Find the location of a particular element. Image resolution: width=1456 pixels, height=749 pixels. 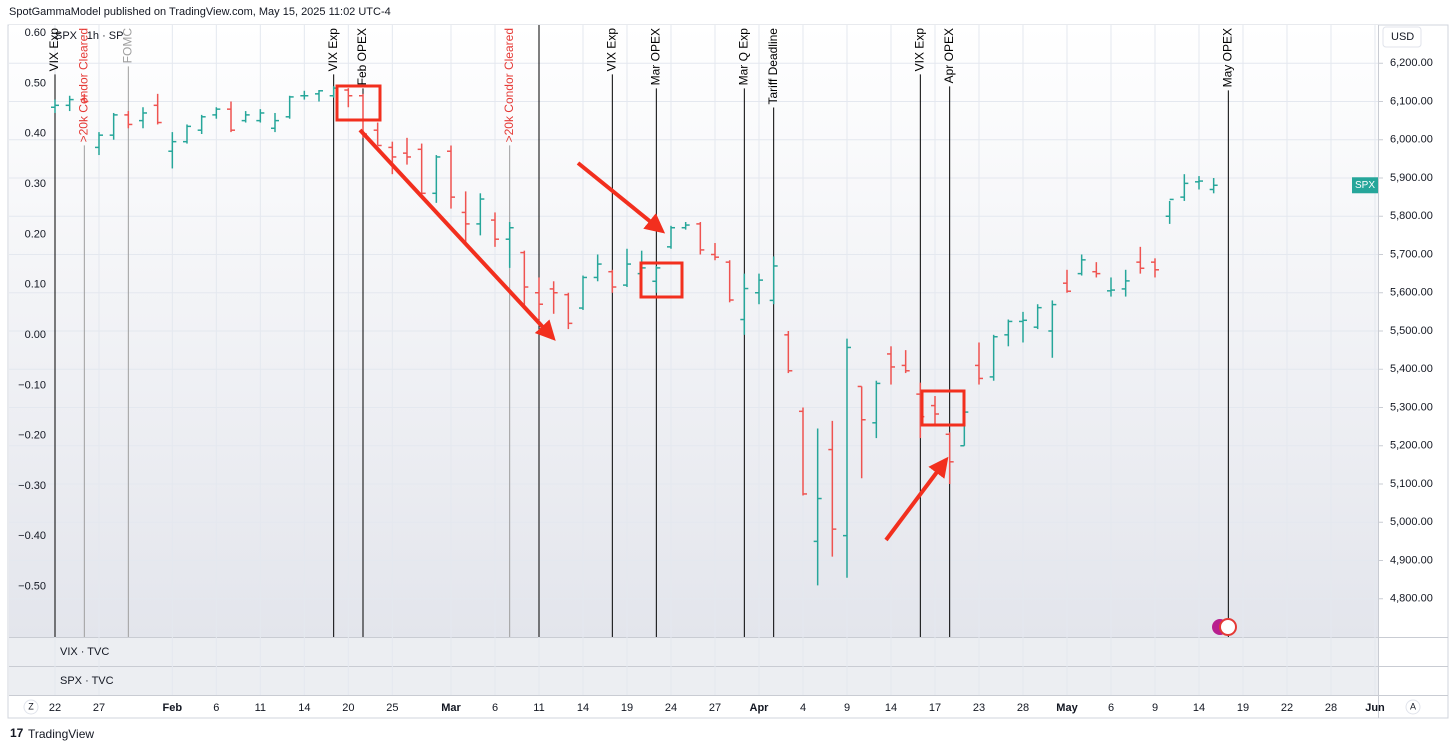

y-tick-label: 5,500.00 is located at coordinates (1411, 331).